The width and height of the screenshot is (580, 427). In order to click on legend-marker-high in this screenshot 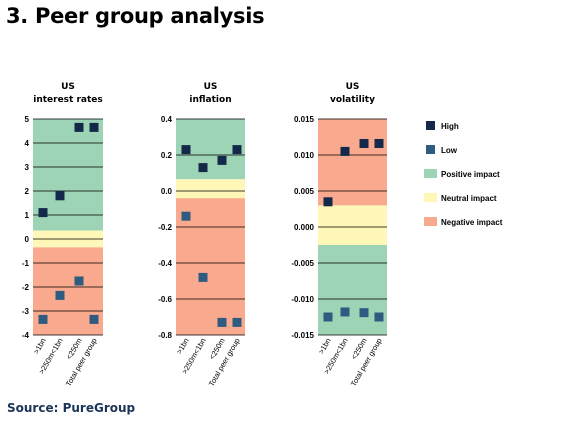, I will do `click(430, 125)`.